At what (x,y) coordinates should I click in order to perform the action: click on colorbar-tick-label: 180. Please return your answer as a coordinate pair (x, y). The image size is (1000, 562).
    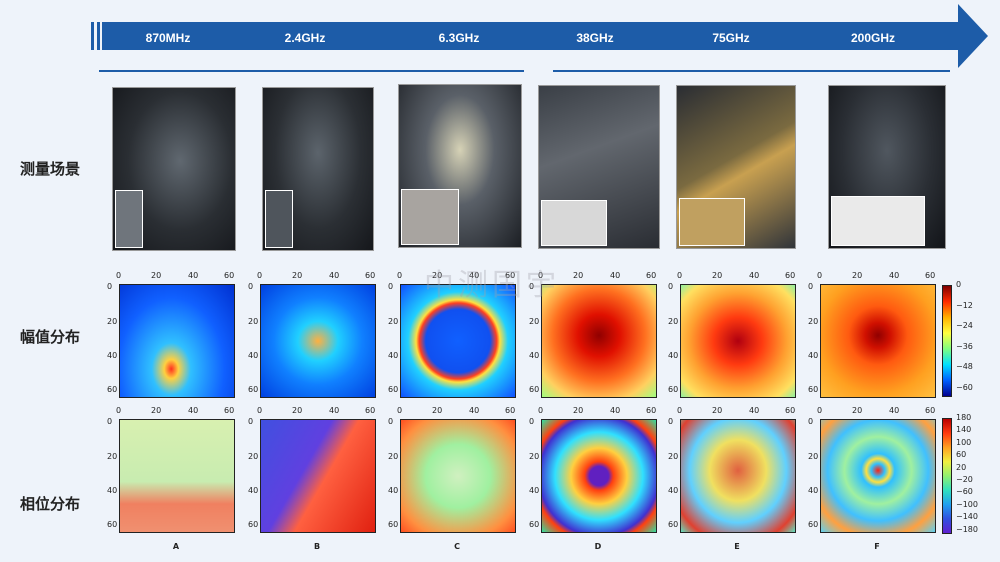
    Looking at the image, I should click on (964, 417).